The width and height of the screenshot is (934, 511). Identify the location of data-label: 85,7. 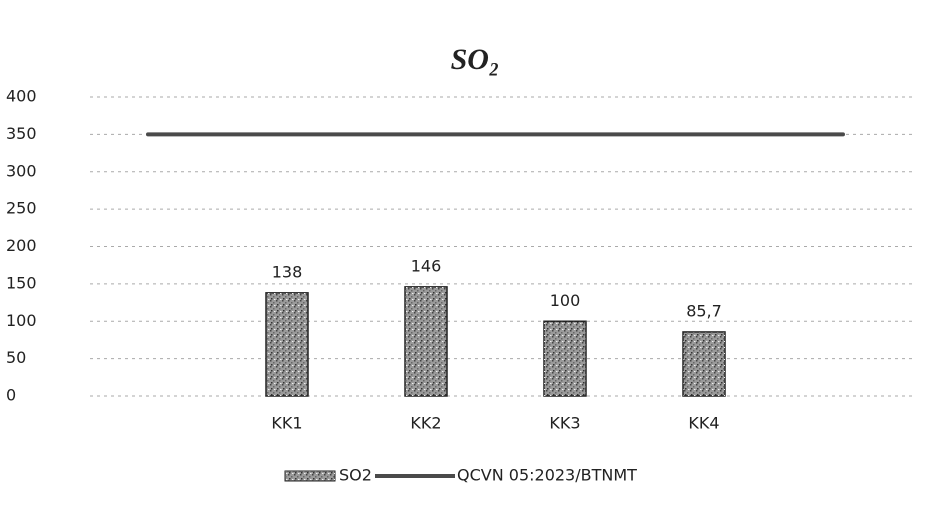
(704, 310).